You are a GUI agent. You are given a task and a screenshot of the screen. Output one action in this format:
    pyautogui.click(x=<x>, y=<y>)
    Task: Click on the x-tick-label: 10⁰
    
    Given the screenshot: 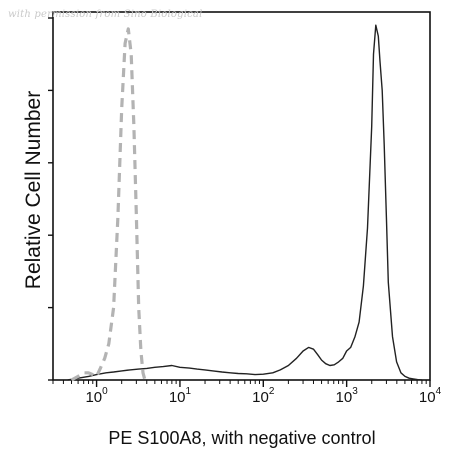 What is the action you would take?
    pyautogui.click(x=96, y=396)
    